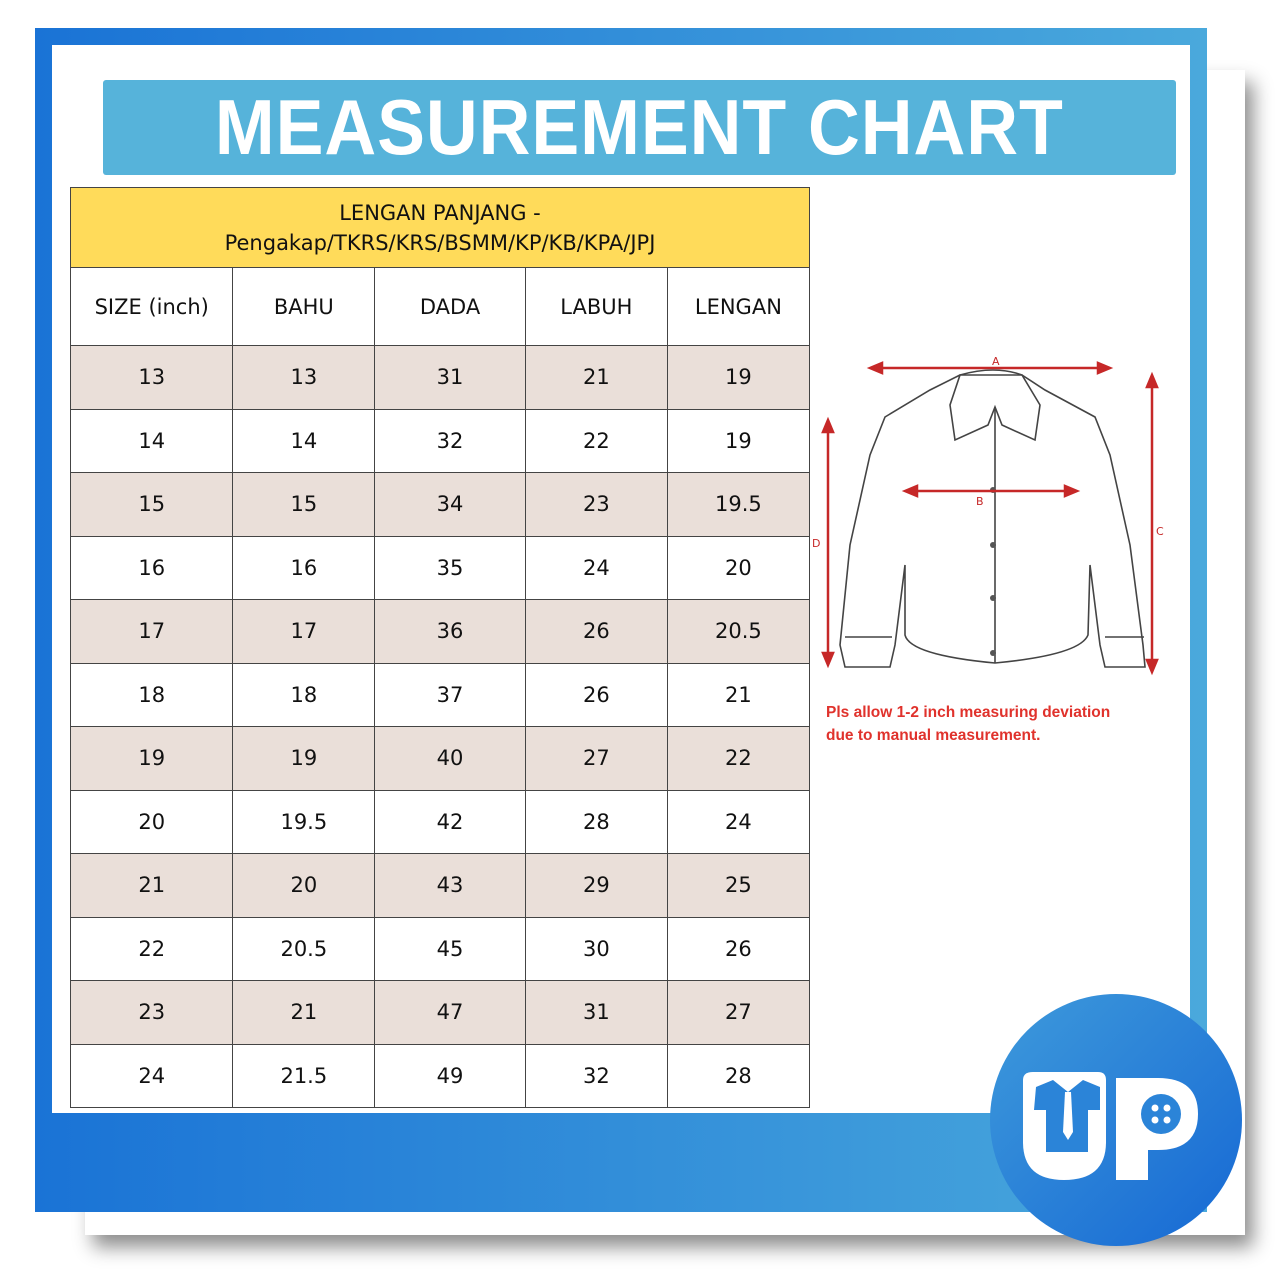  Describe the element at coordinates (738, 885) in the screenshot. I see `table-cell: 25` at that location.